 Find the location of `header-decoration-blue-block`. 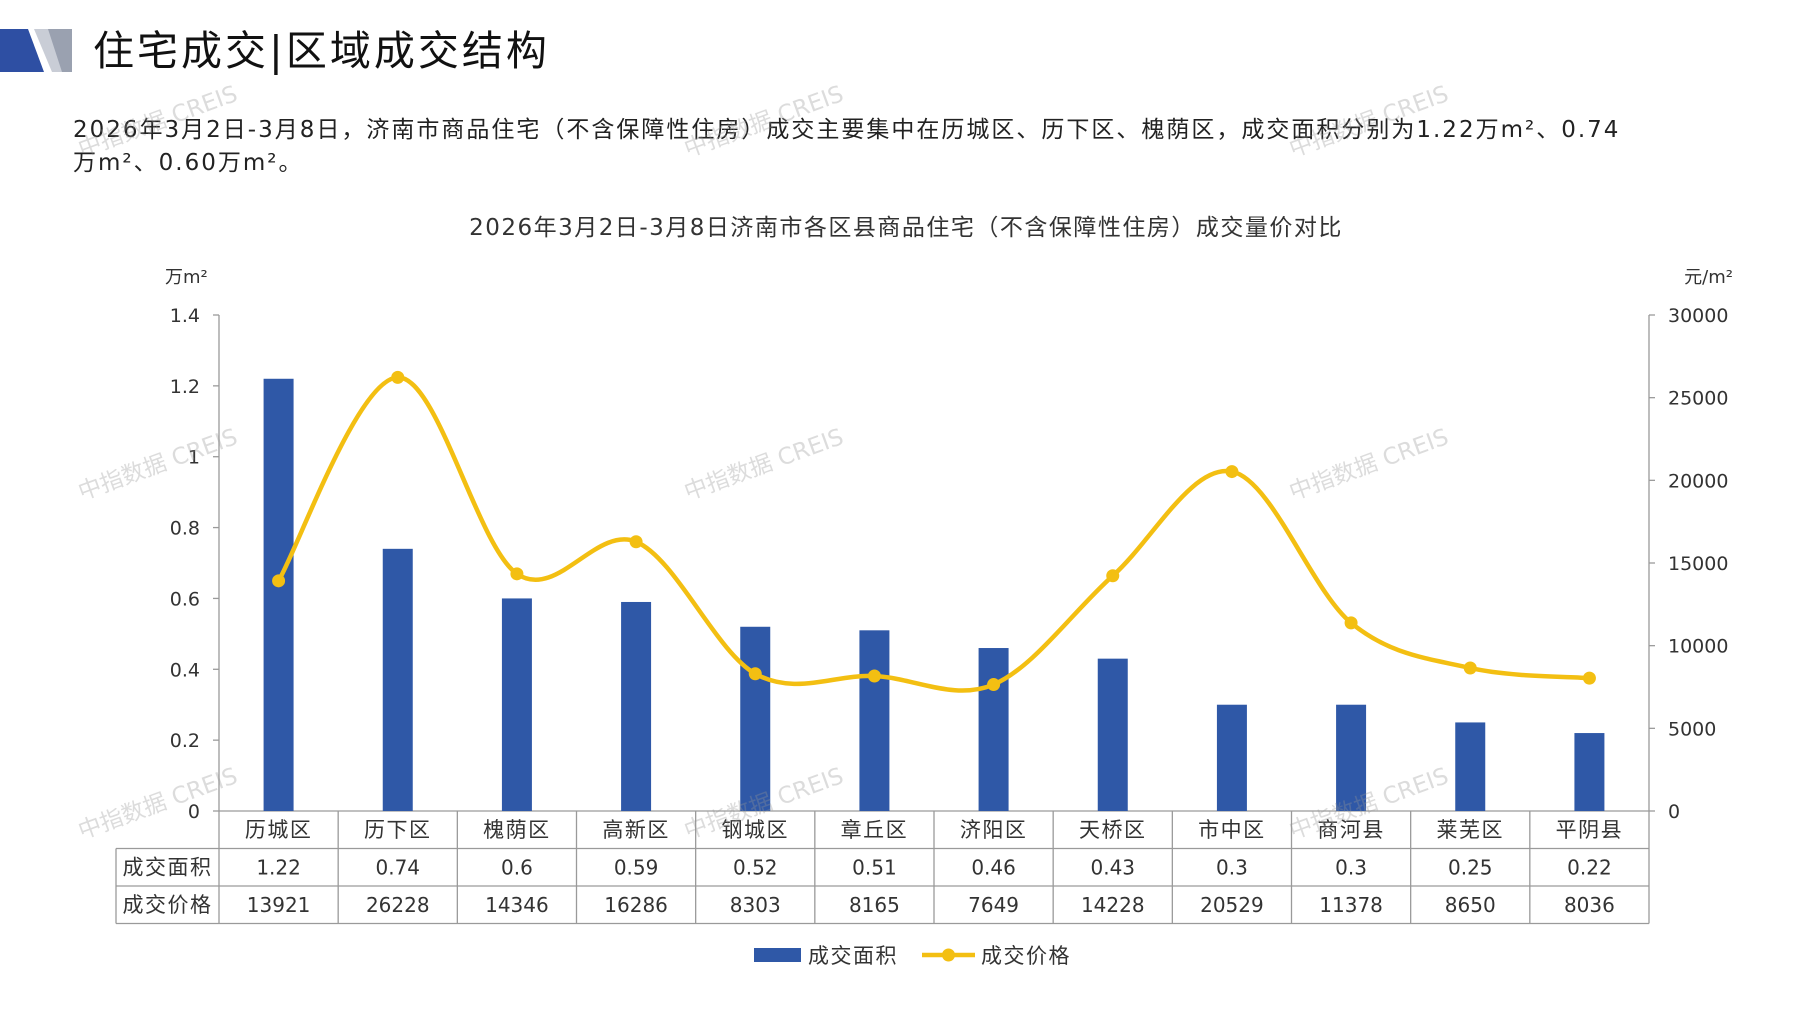

header-decoration-blue-block is located at coordinates (22, 50).